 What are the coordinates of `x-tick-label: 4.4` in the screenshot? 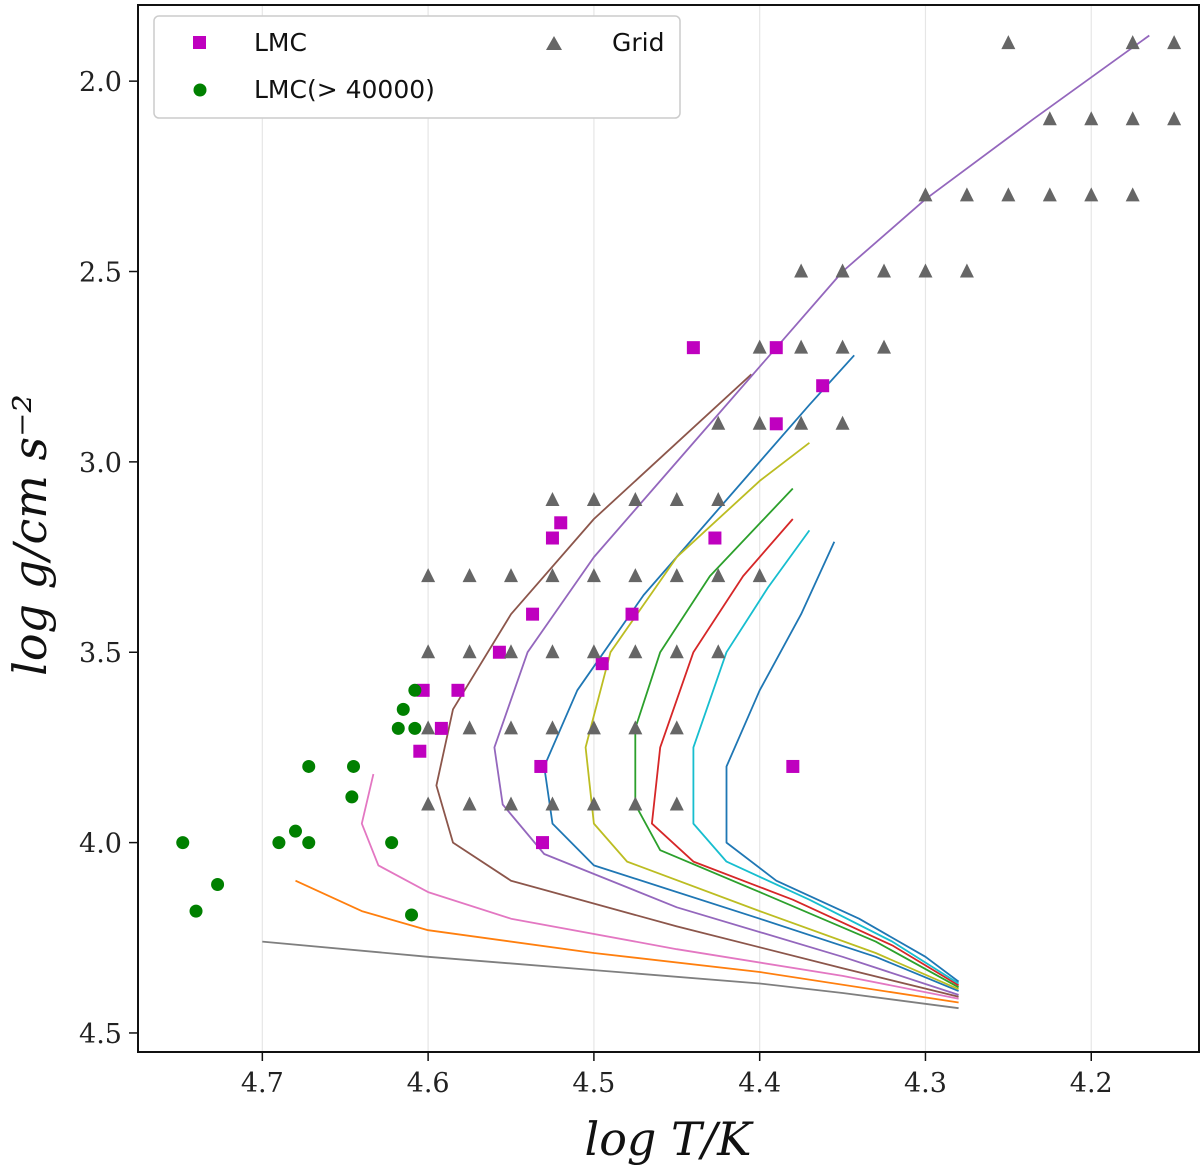 It's located at (759, 1083).